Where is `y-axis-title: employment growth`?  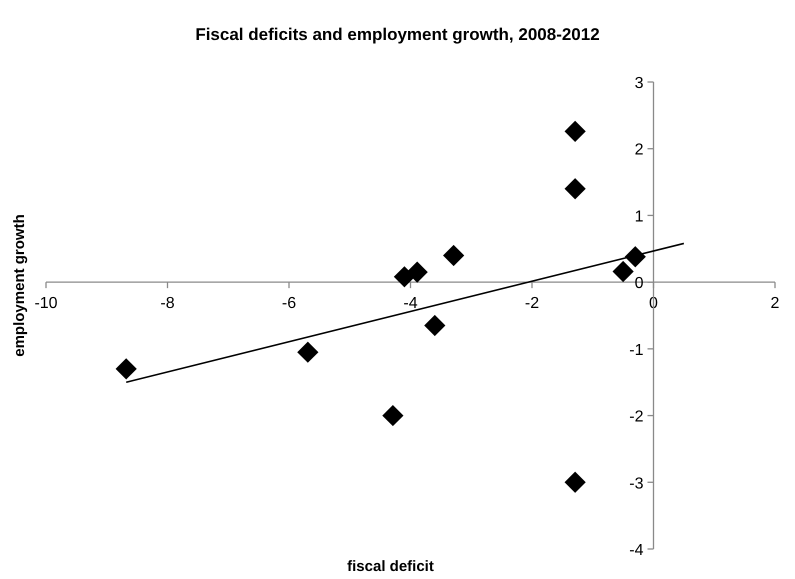
y-axis-title: employment growth is located at coordinates (19, 285).